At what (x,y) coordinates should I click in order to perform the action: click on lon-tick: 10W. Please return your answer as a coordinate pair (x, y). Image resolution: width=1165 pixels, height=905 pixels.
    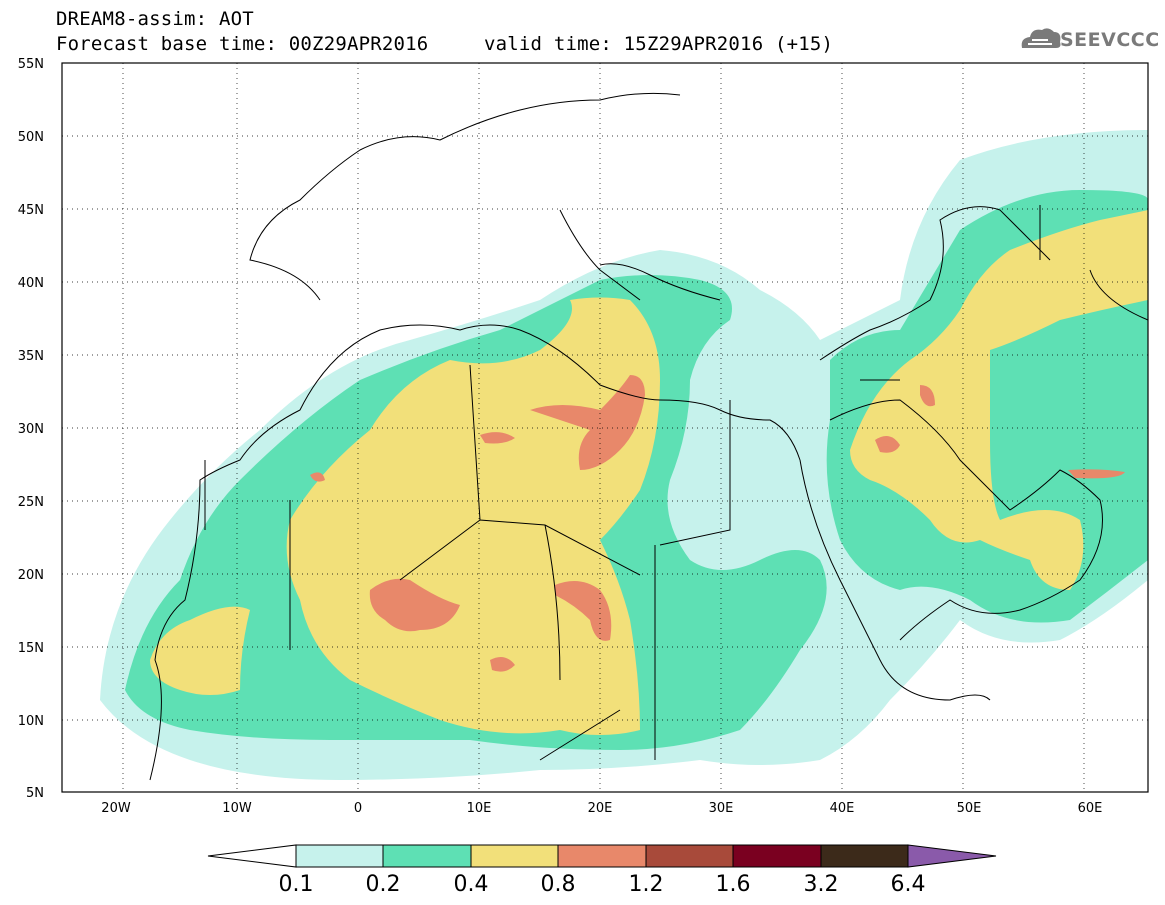
    Looking at the image, I should click on (237, 808).